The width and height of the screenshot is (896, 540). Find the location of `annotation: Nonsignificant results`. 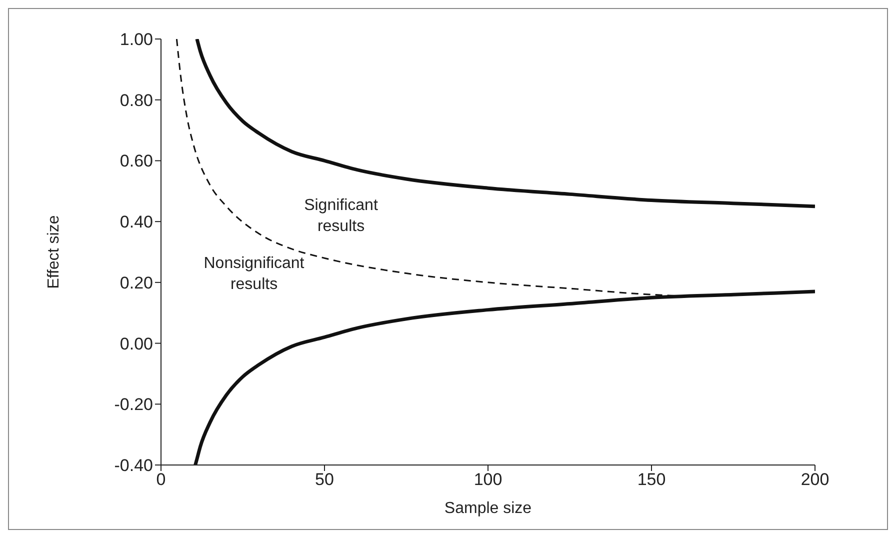

annotation: Nonsignificant results is located at coordinates (254, 274).